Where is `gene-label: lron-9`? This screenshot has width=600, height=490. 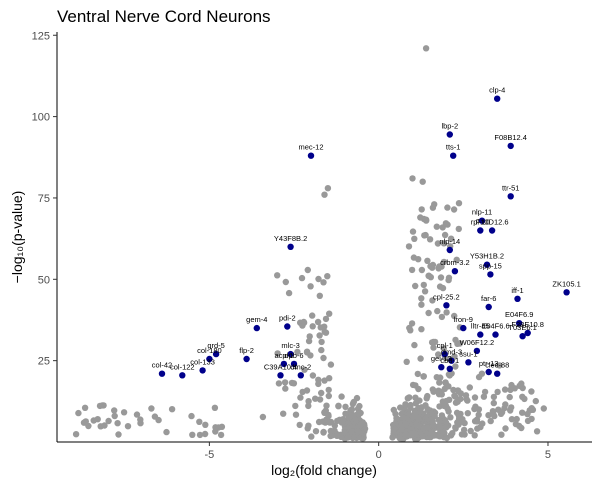 gene-label: lron-9 is located at coordinates (463, 319).